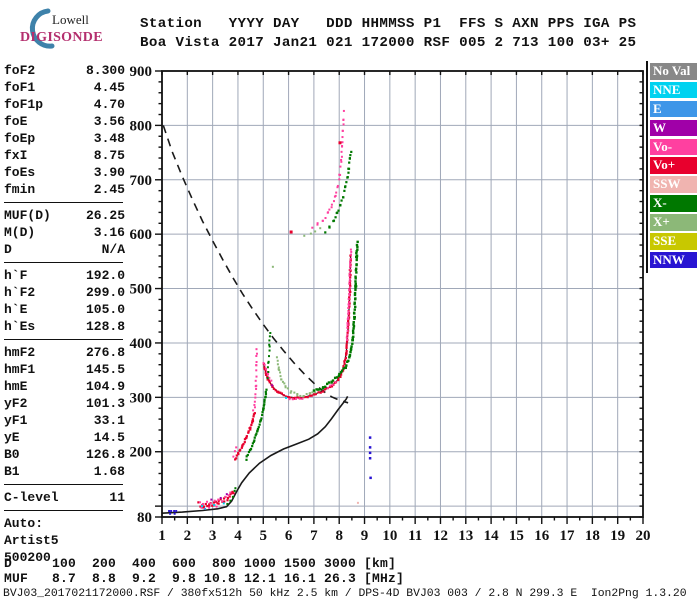  I want to click on param-label: h`Es, so click(20, 326).